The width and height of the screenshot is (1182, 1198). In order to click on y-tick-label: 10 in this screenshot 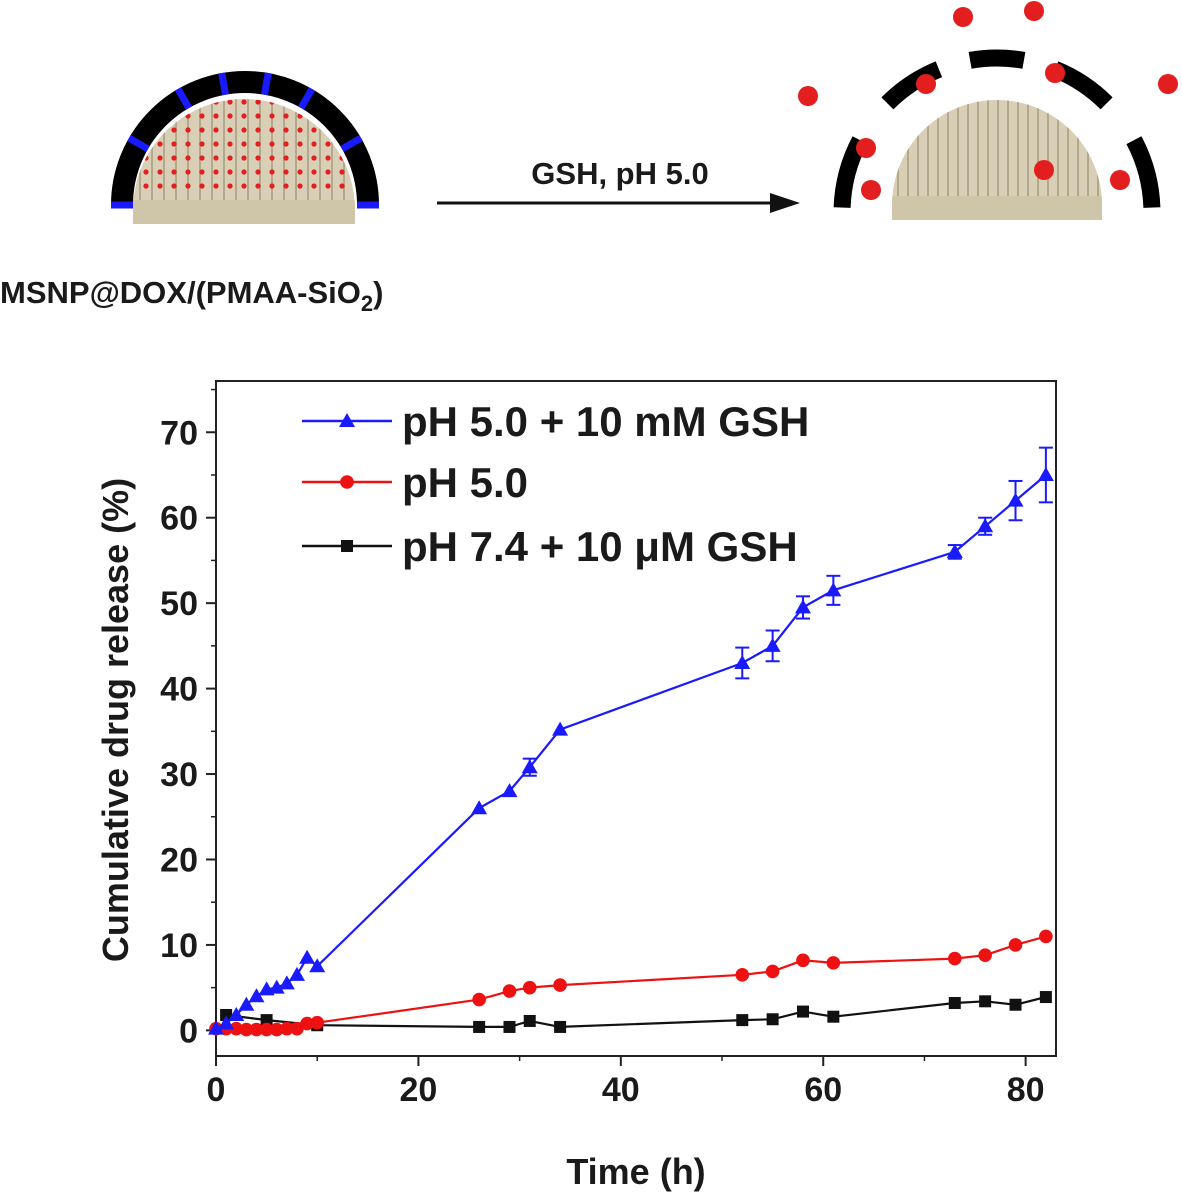, I will do `click(179, 946)`.